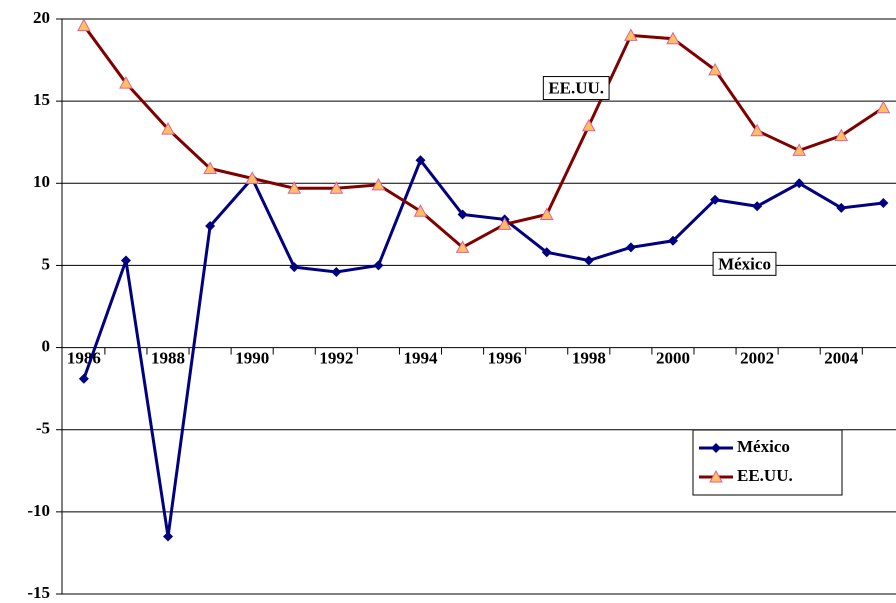 The image size is (896, 603). Describe the element at coordinates (84, 357) in the screenshot. I see `x-tick-label: 1986` at that location.